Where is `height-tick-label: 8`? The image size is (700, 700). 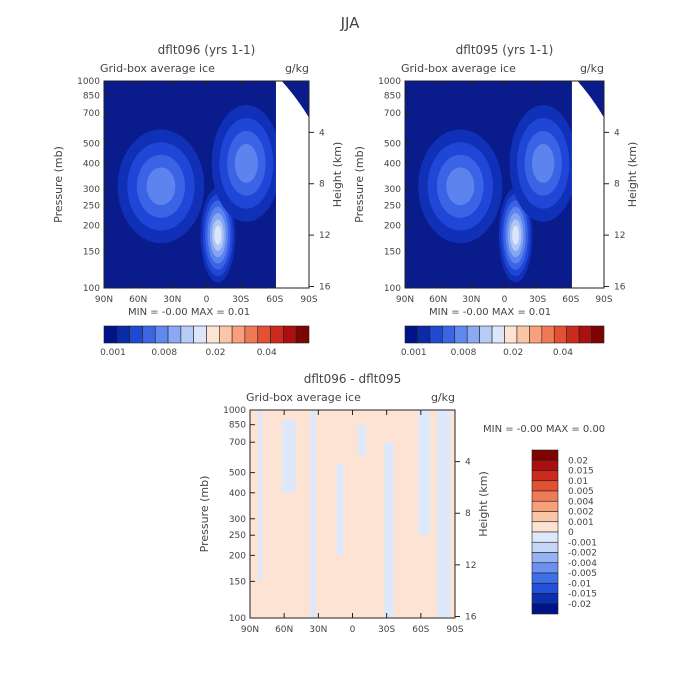
height-tick-label: 8 is located at coordinates (468, 514).